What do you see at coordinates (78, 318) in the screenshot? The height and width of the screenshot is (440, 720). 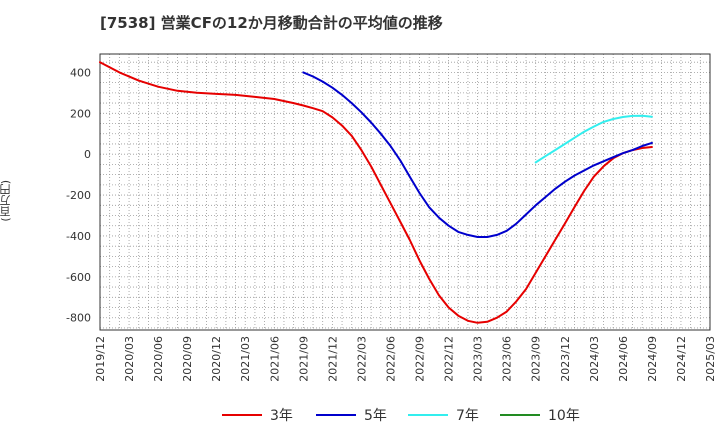 I see `y-tick-label: -800` at bounding box center [78, 318].